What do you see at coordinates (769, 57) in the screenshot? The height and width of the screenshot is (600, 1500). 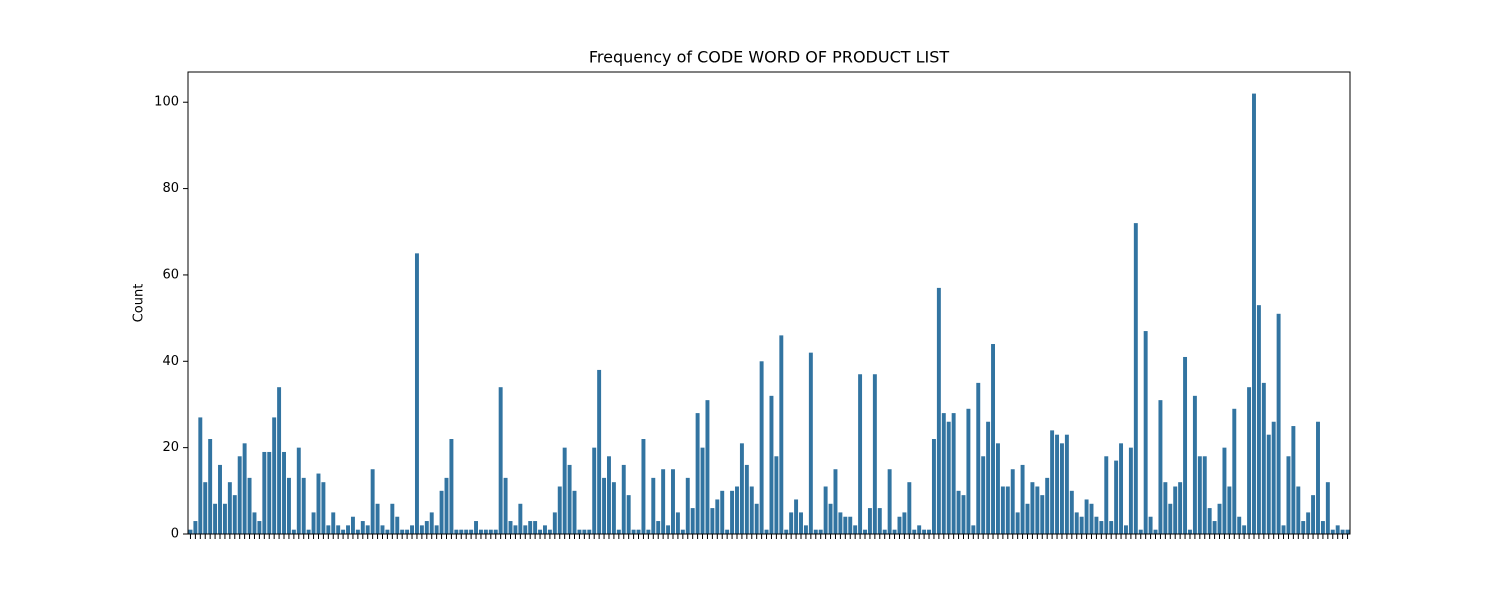 I see `chart-title: Frequency of CODE WORD OF PRODUCT LIST` at bounding box center [769, 57].